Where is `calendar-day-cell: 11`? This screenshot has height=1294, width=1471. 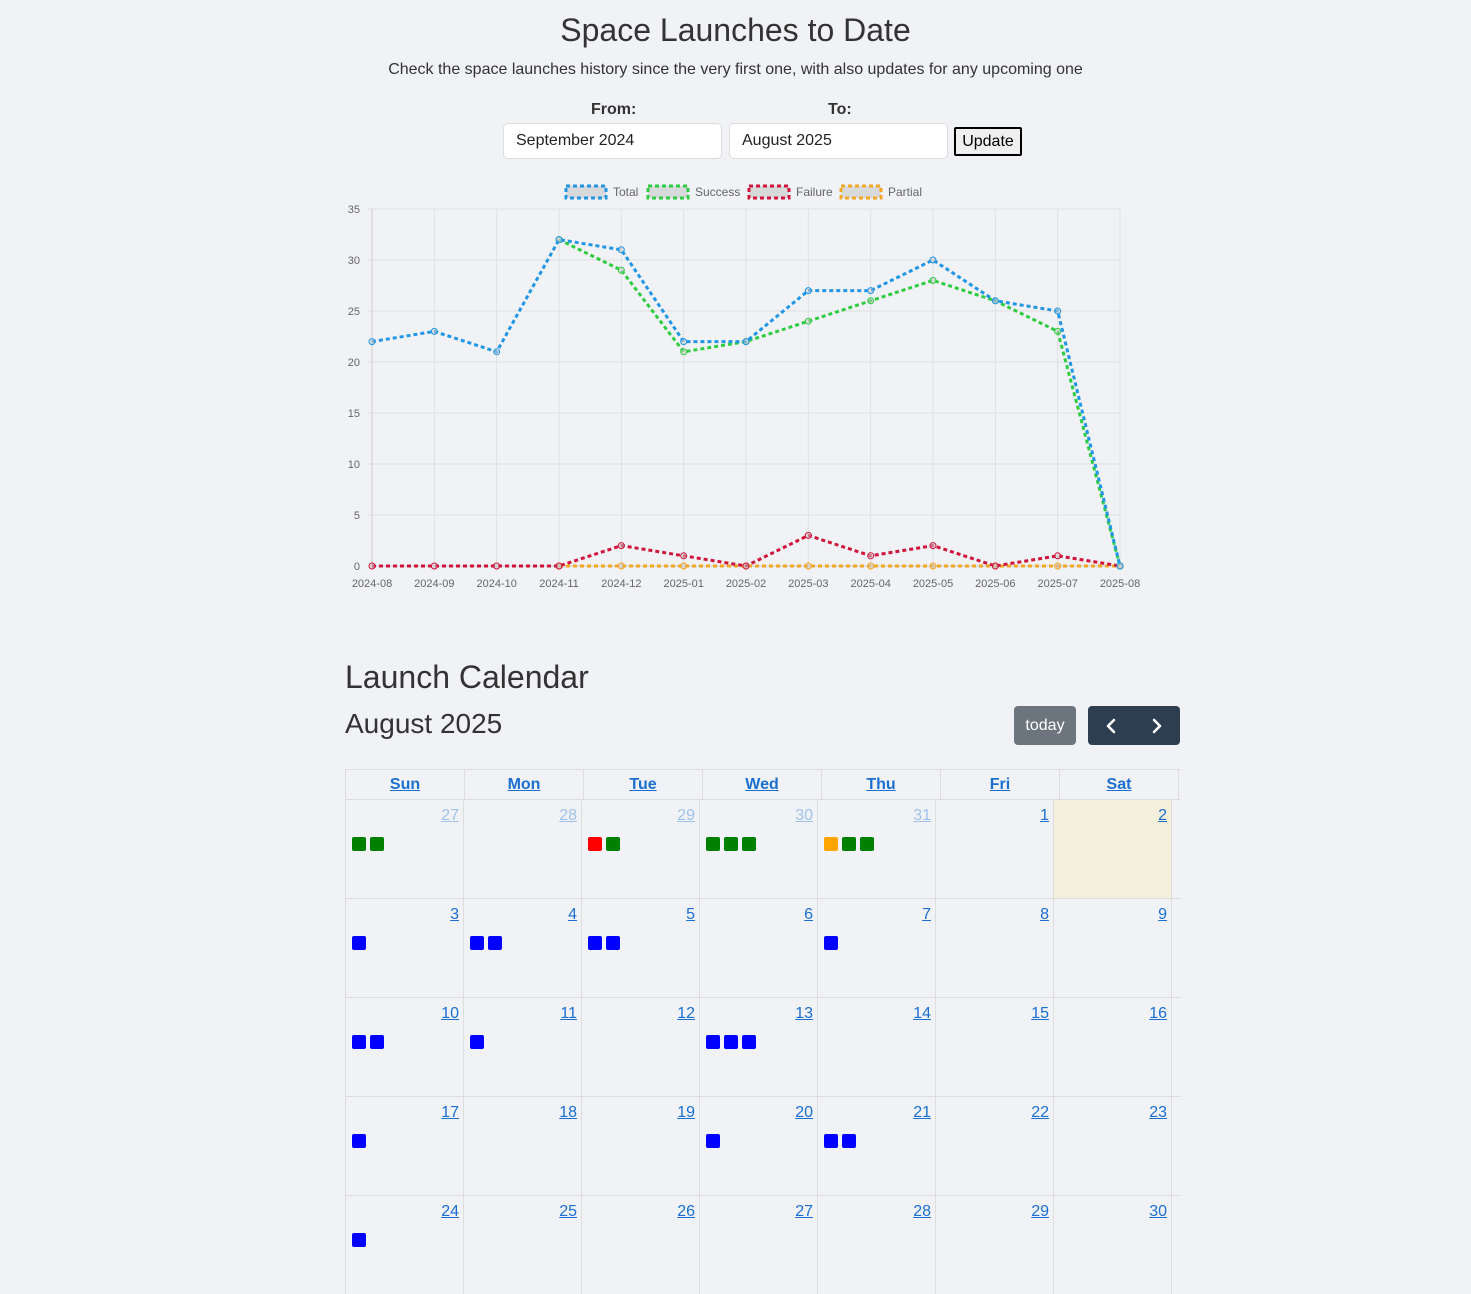 calendar-day-cell: 11 is located at coordinates (523, 1047).